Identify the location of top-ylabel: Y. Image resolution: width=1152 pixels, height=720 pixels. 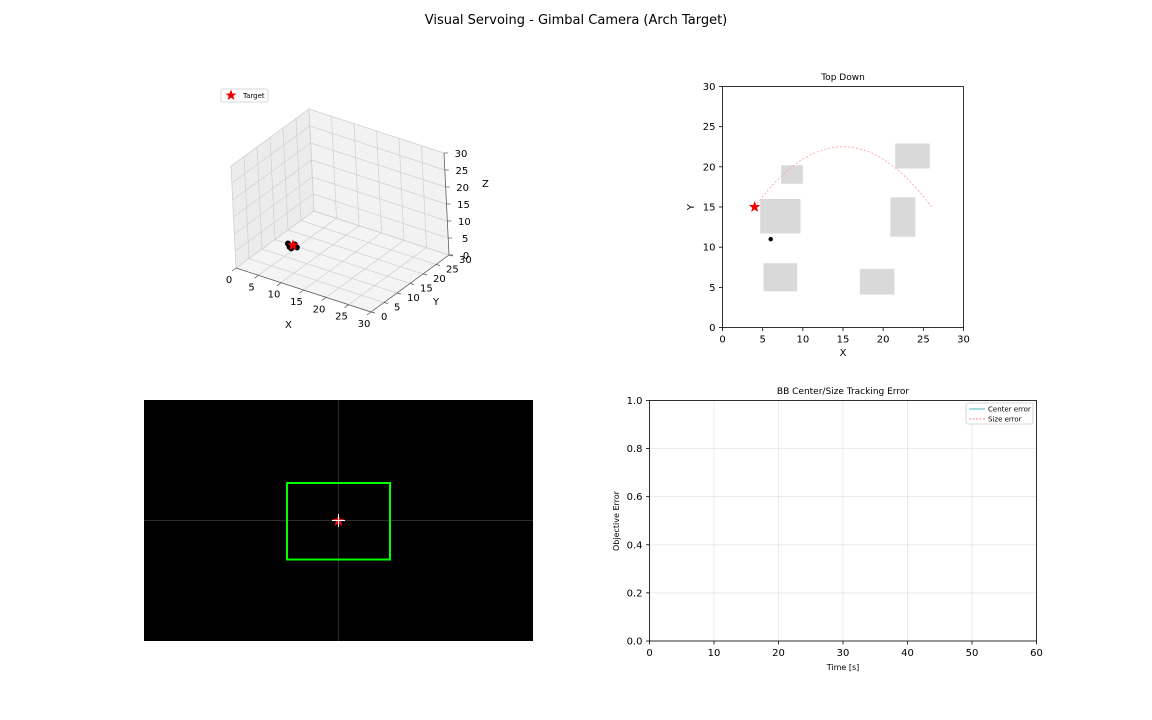
(691, 207).